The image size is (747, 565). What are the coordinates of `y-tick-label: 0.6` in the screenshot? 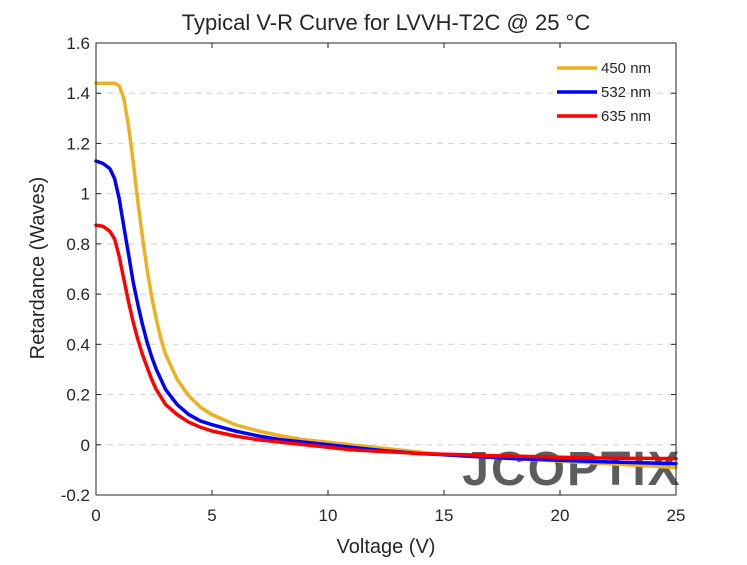 It's located at (78, 294).